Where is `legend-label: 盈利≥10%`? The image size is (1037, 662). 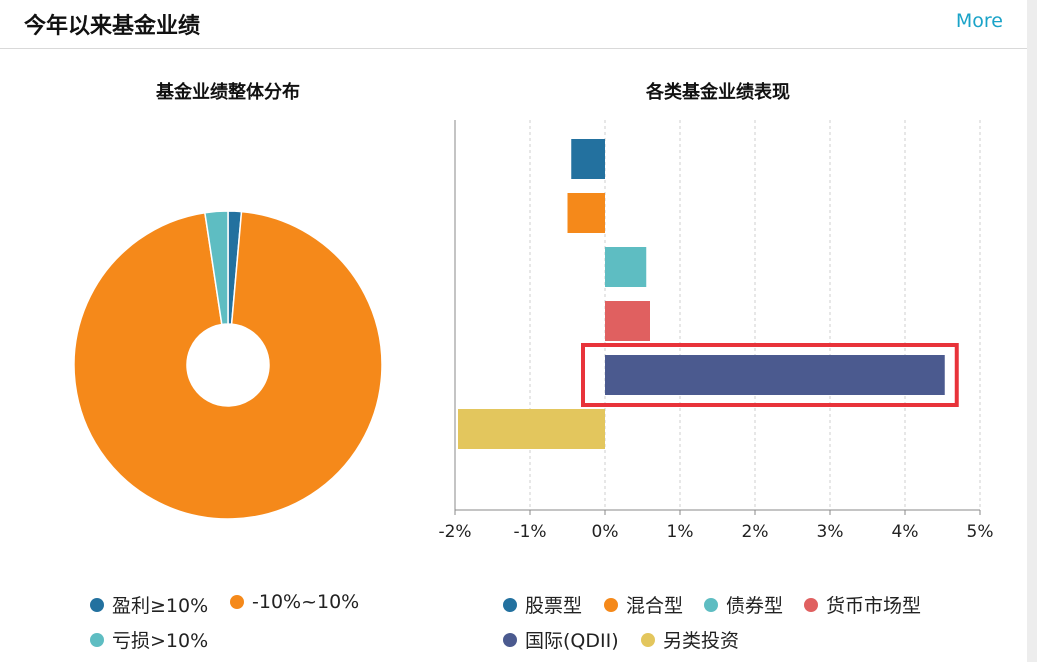
legend-label: 盈利≥10% is located at coordinates (160, 606).